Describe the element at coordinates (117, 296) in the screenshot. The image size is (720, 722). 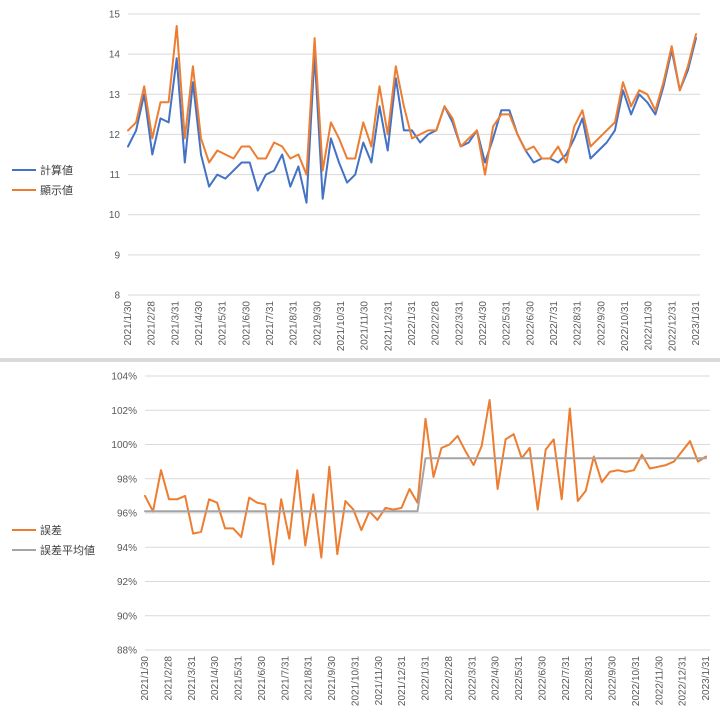
I see `y-tick-label: 8` at that location.